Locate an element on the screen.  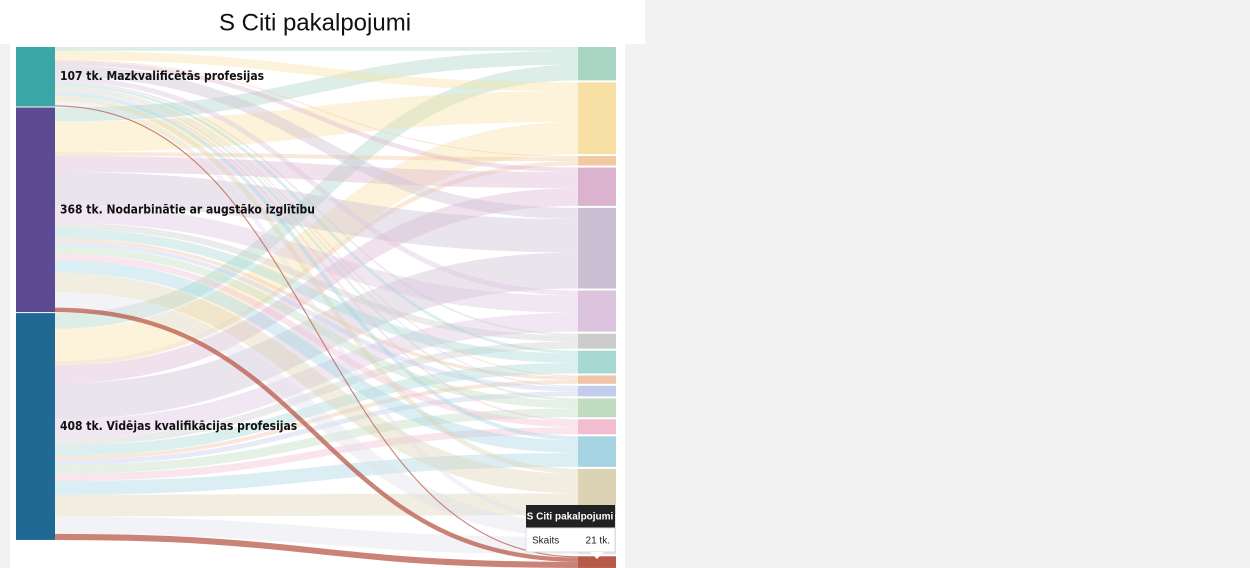
tooltip-value: 21 tk. is located at coordinates (598, 541).